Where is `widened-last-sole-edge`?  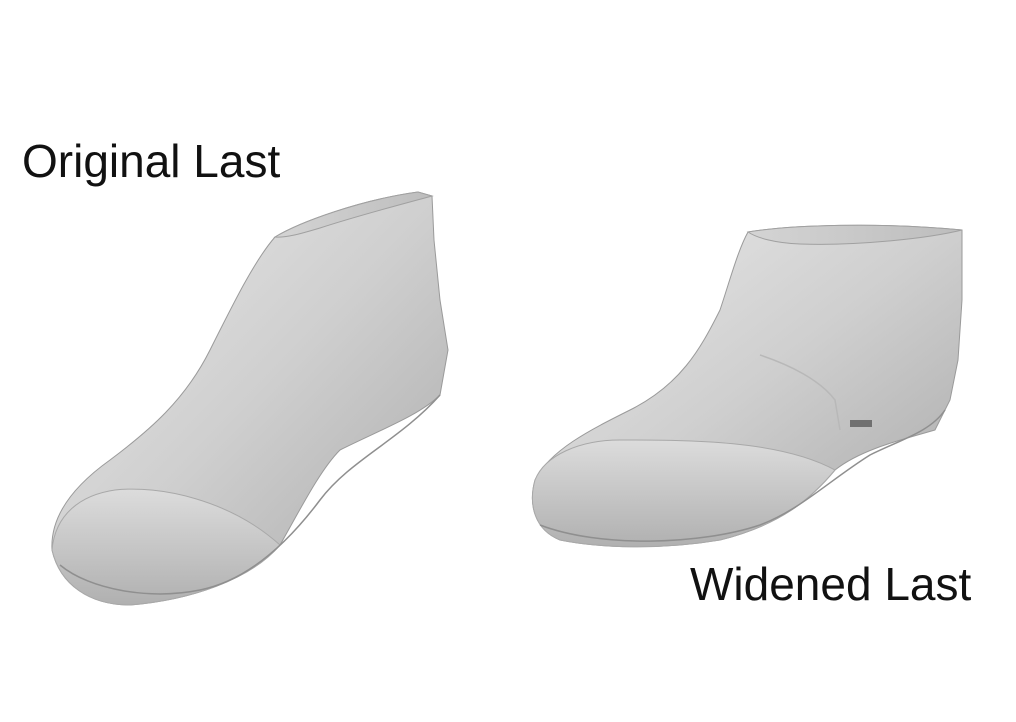
widened-last-sole-edge is located at coordinates (742, 475).